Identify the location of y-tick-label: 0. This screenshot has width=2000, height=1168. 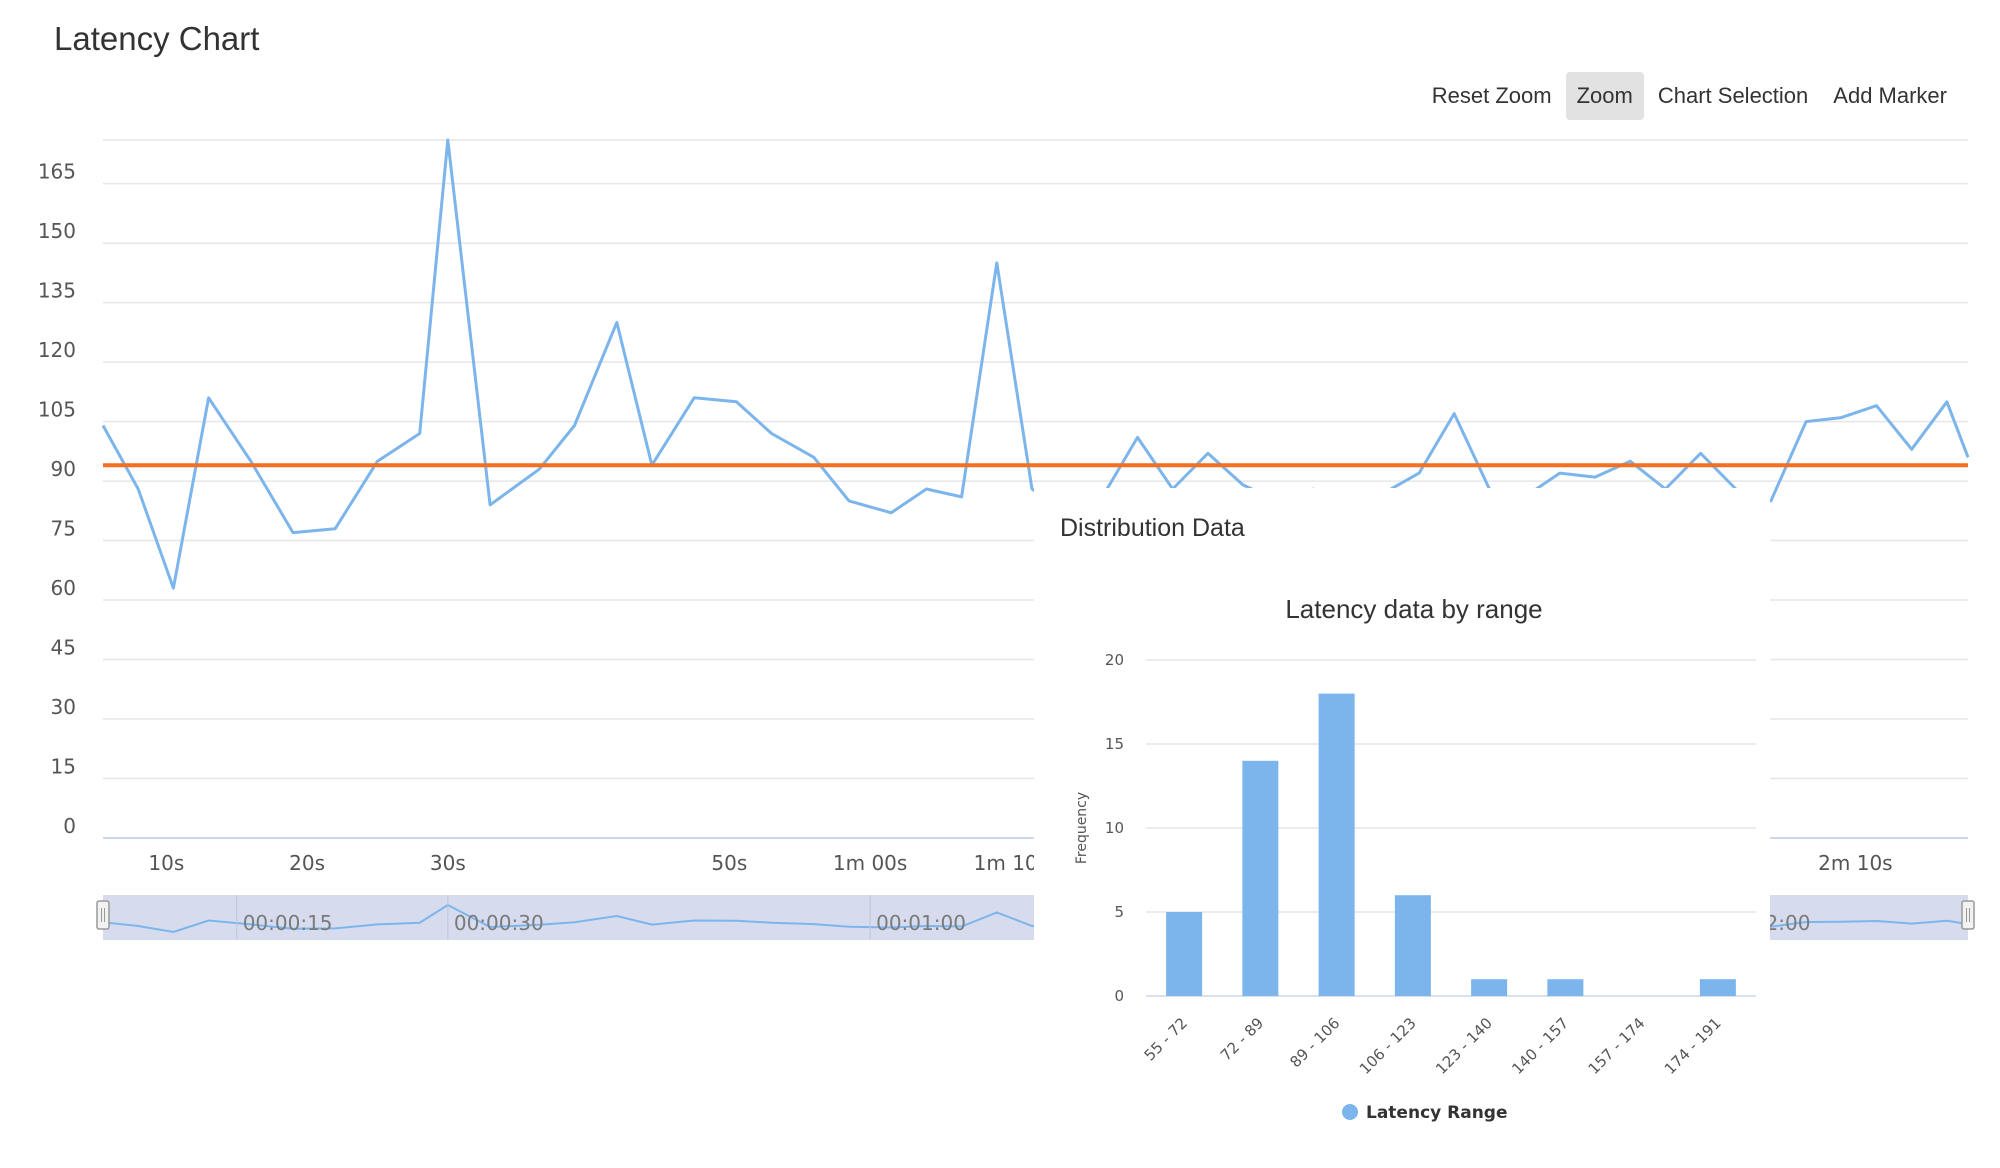
(69, 826).